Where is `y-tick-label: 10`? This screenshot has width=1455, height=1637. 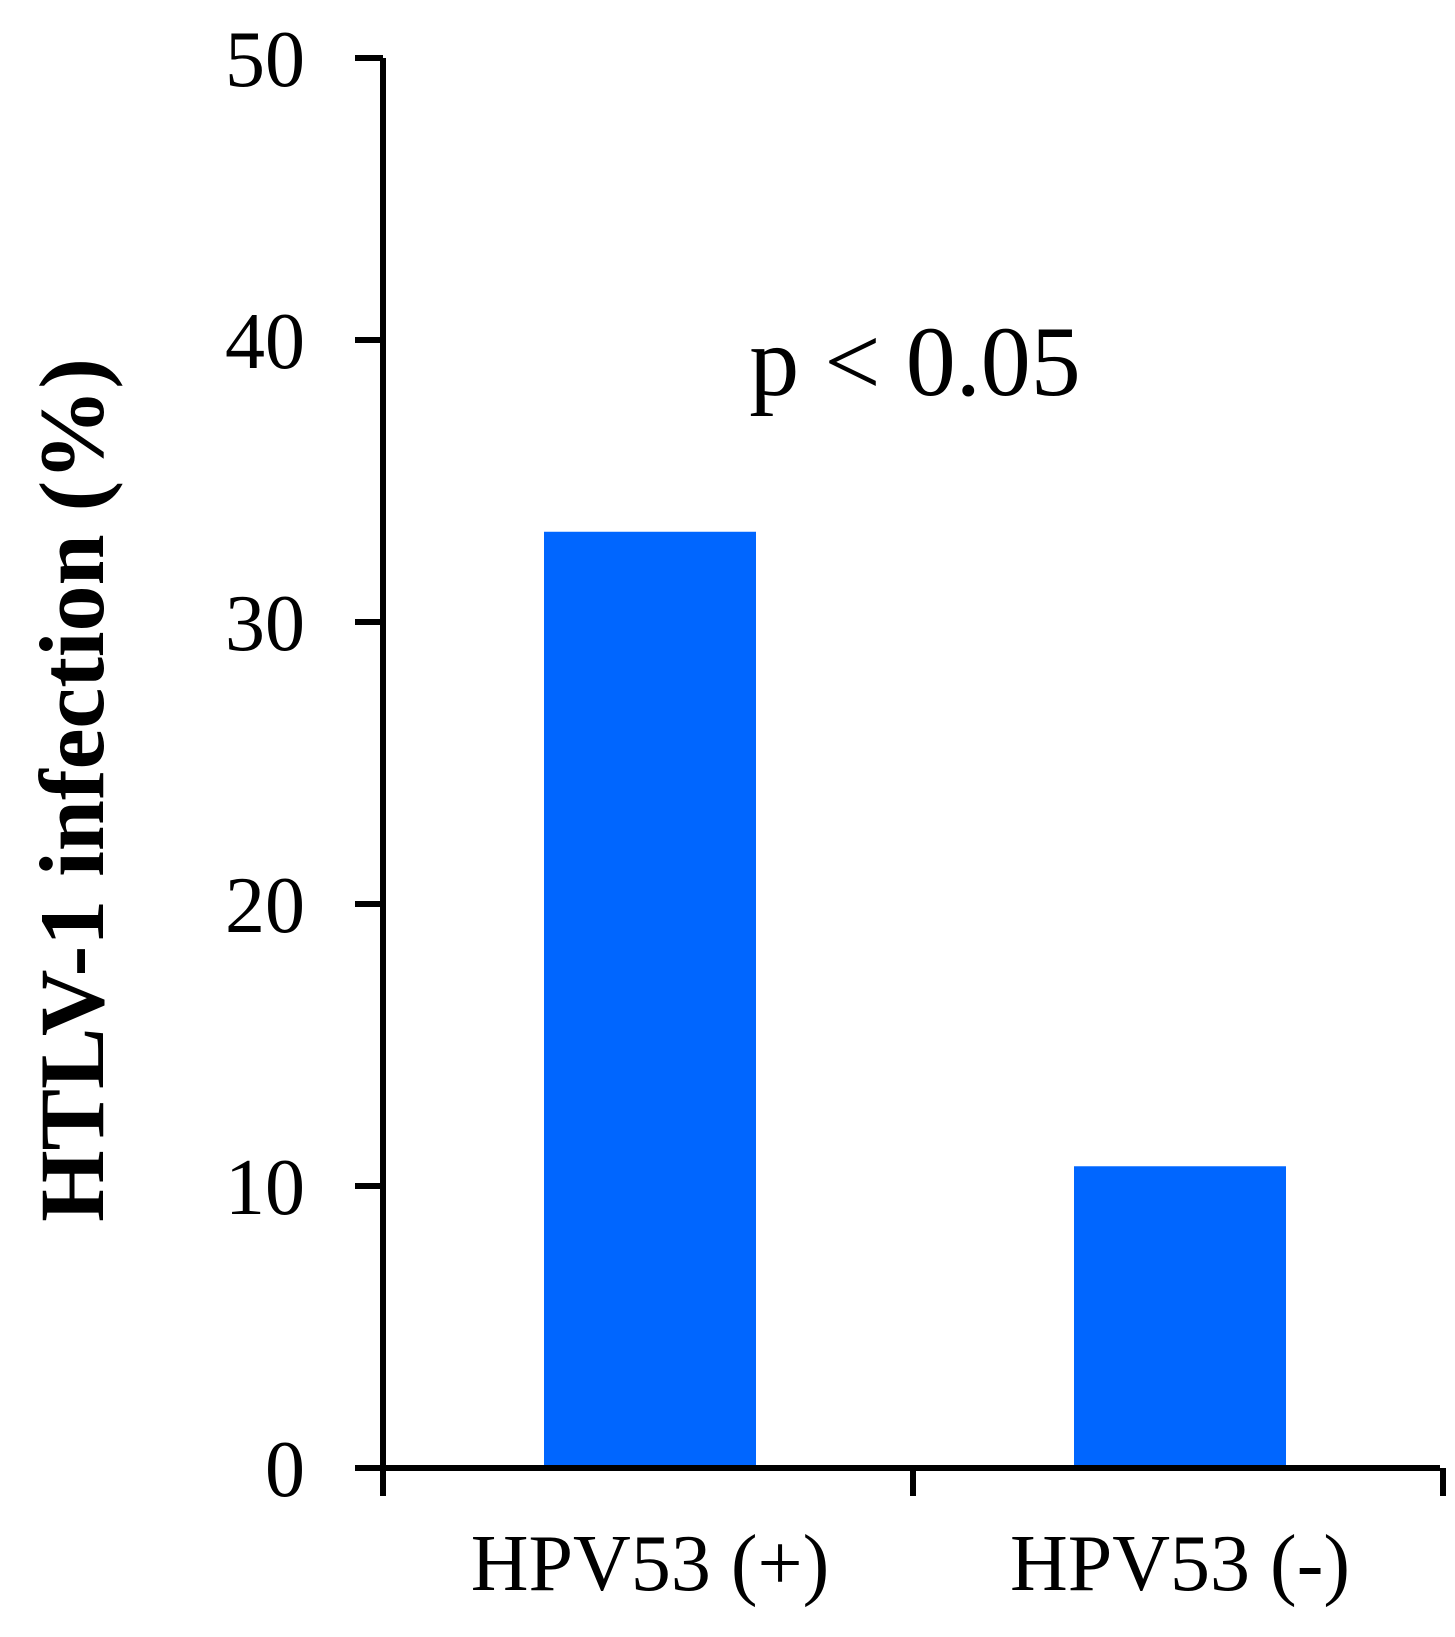
y-tick-label: 10 is located at coordinates (265, 1188).